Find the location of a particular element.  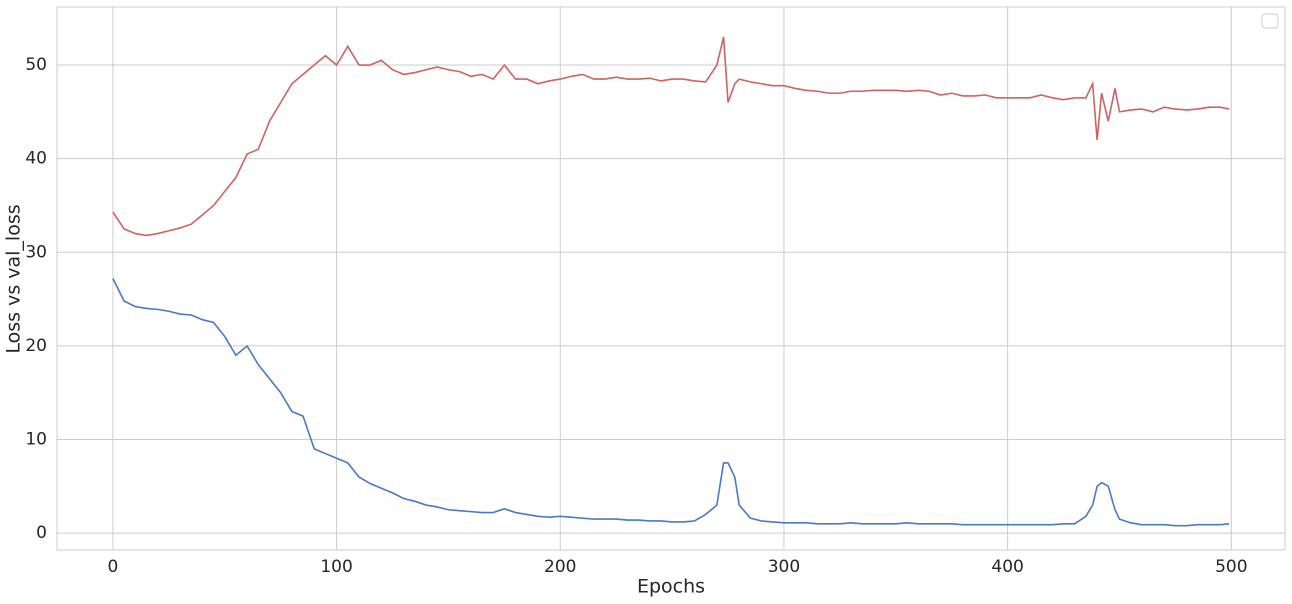

x-tick-label: 400 is located at coordinates (1007, 567).